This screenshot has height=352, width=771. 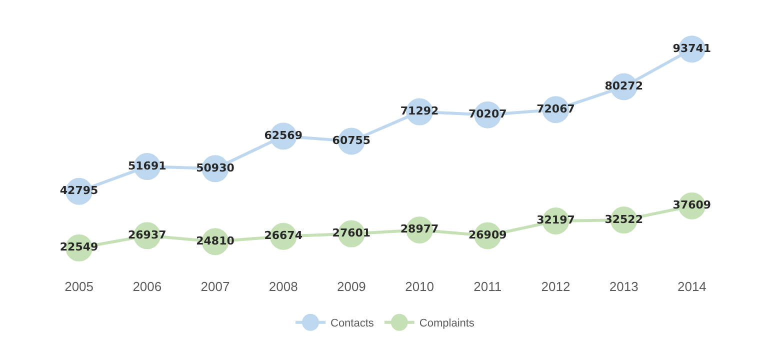 What do you see at coordinates (351, 233) in the screenshot?
I see `data-label: 27601` at bounding box center [351, 233].